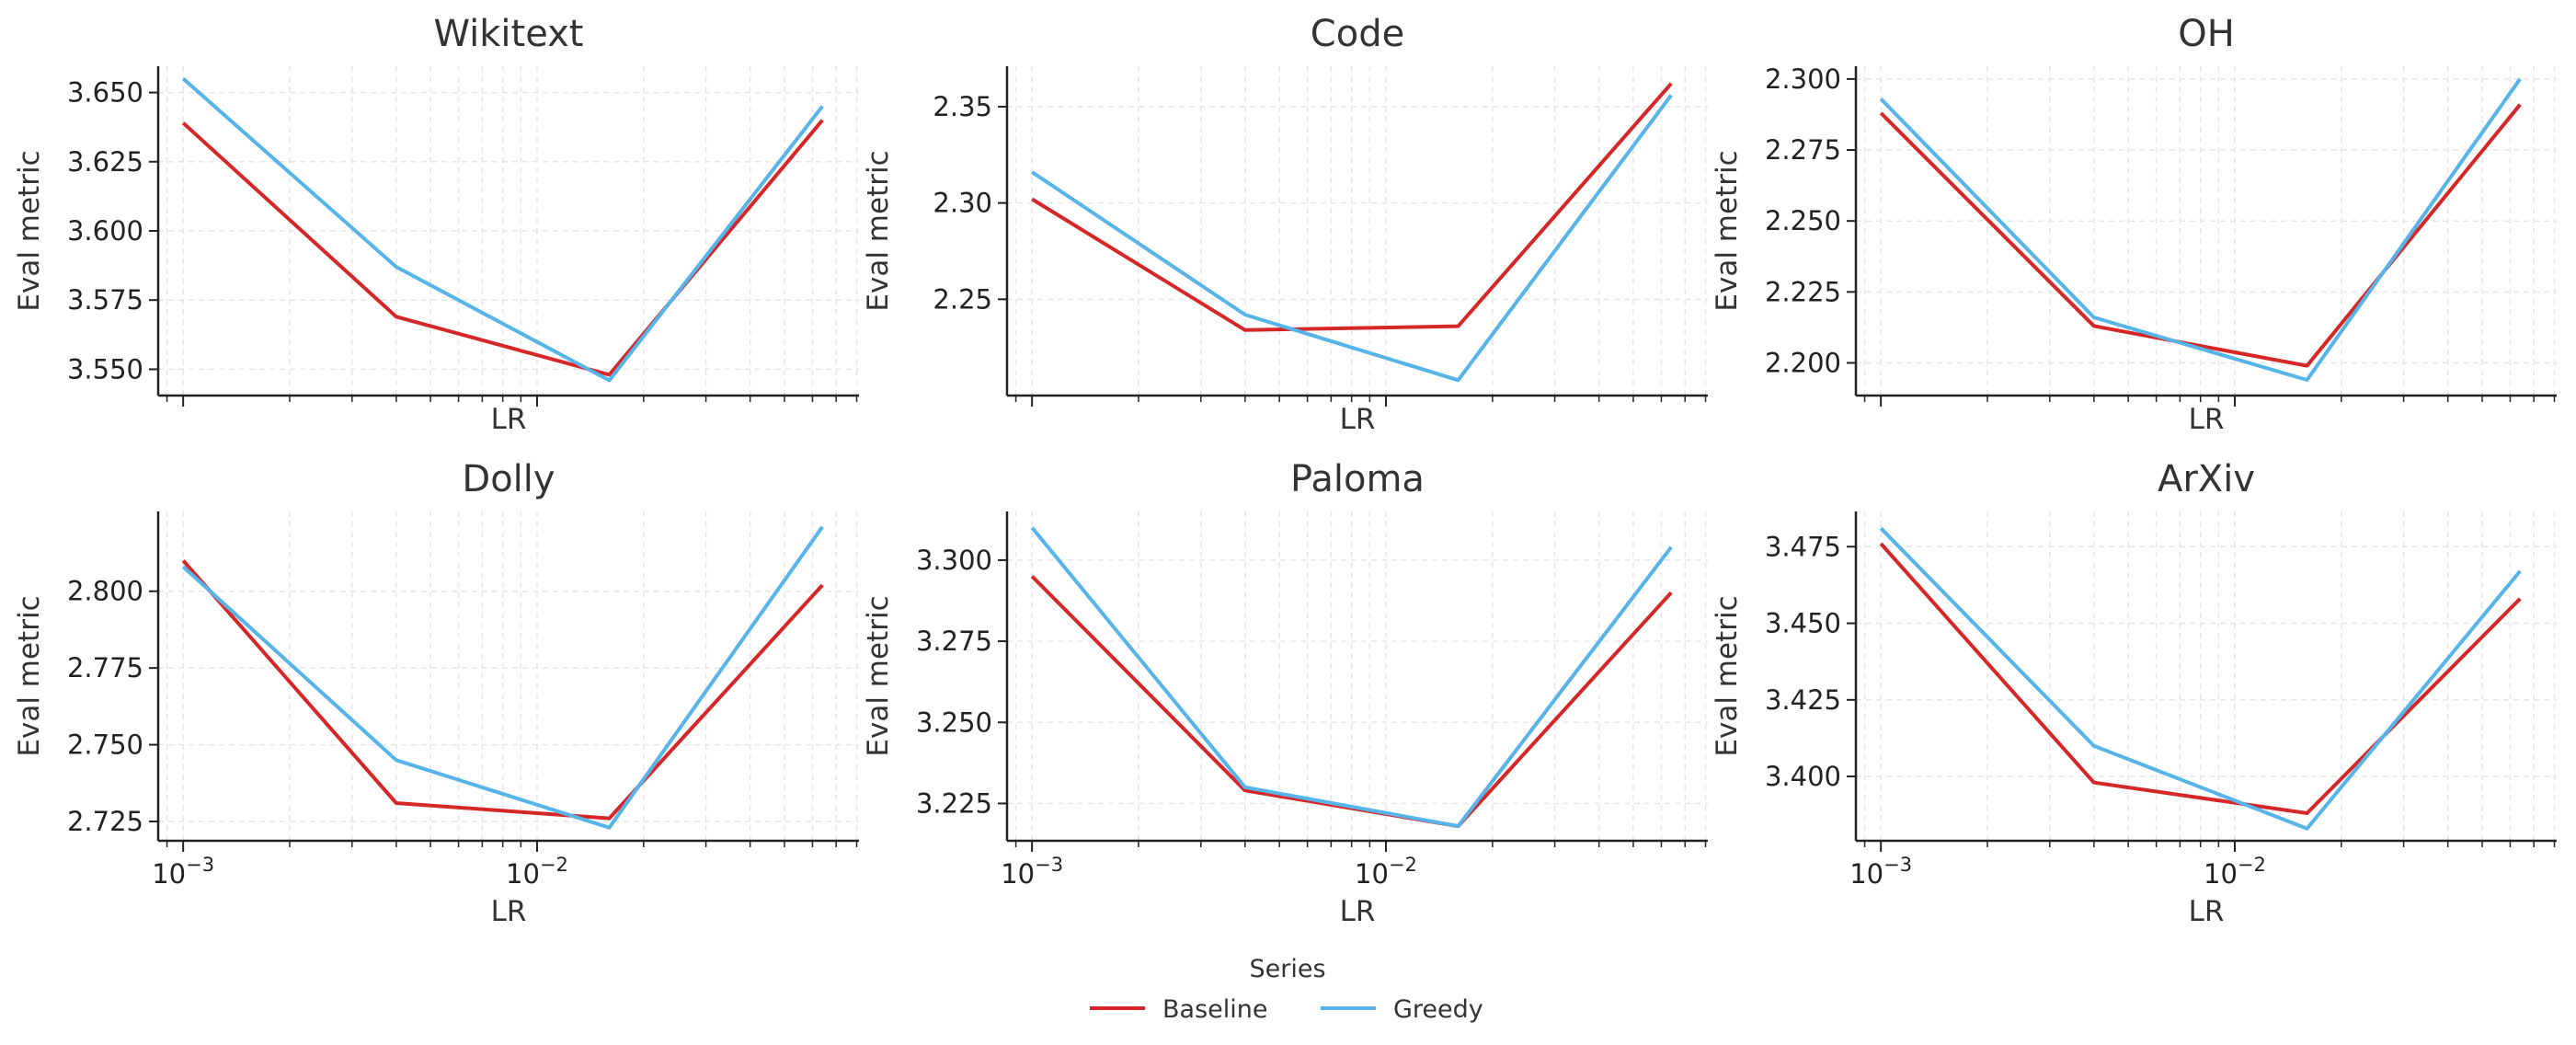 The width and height of the screenshot is (2576, 1045). I want to click on legend: Series Baseline Greedy, so click(1286, 989).